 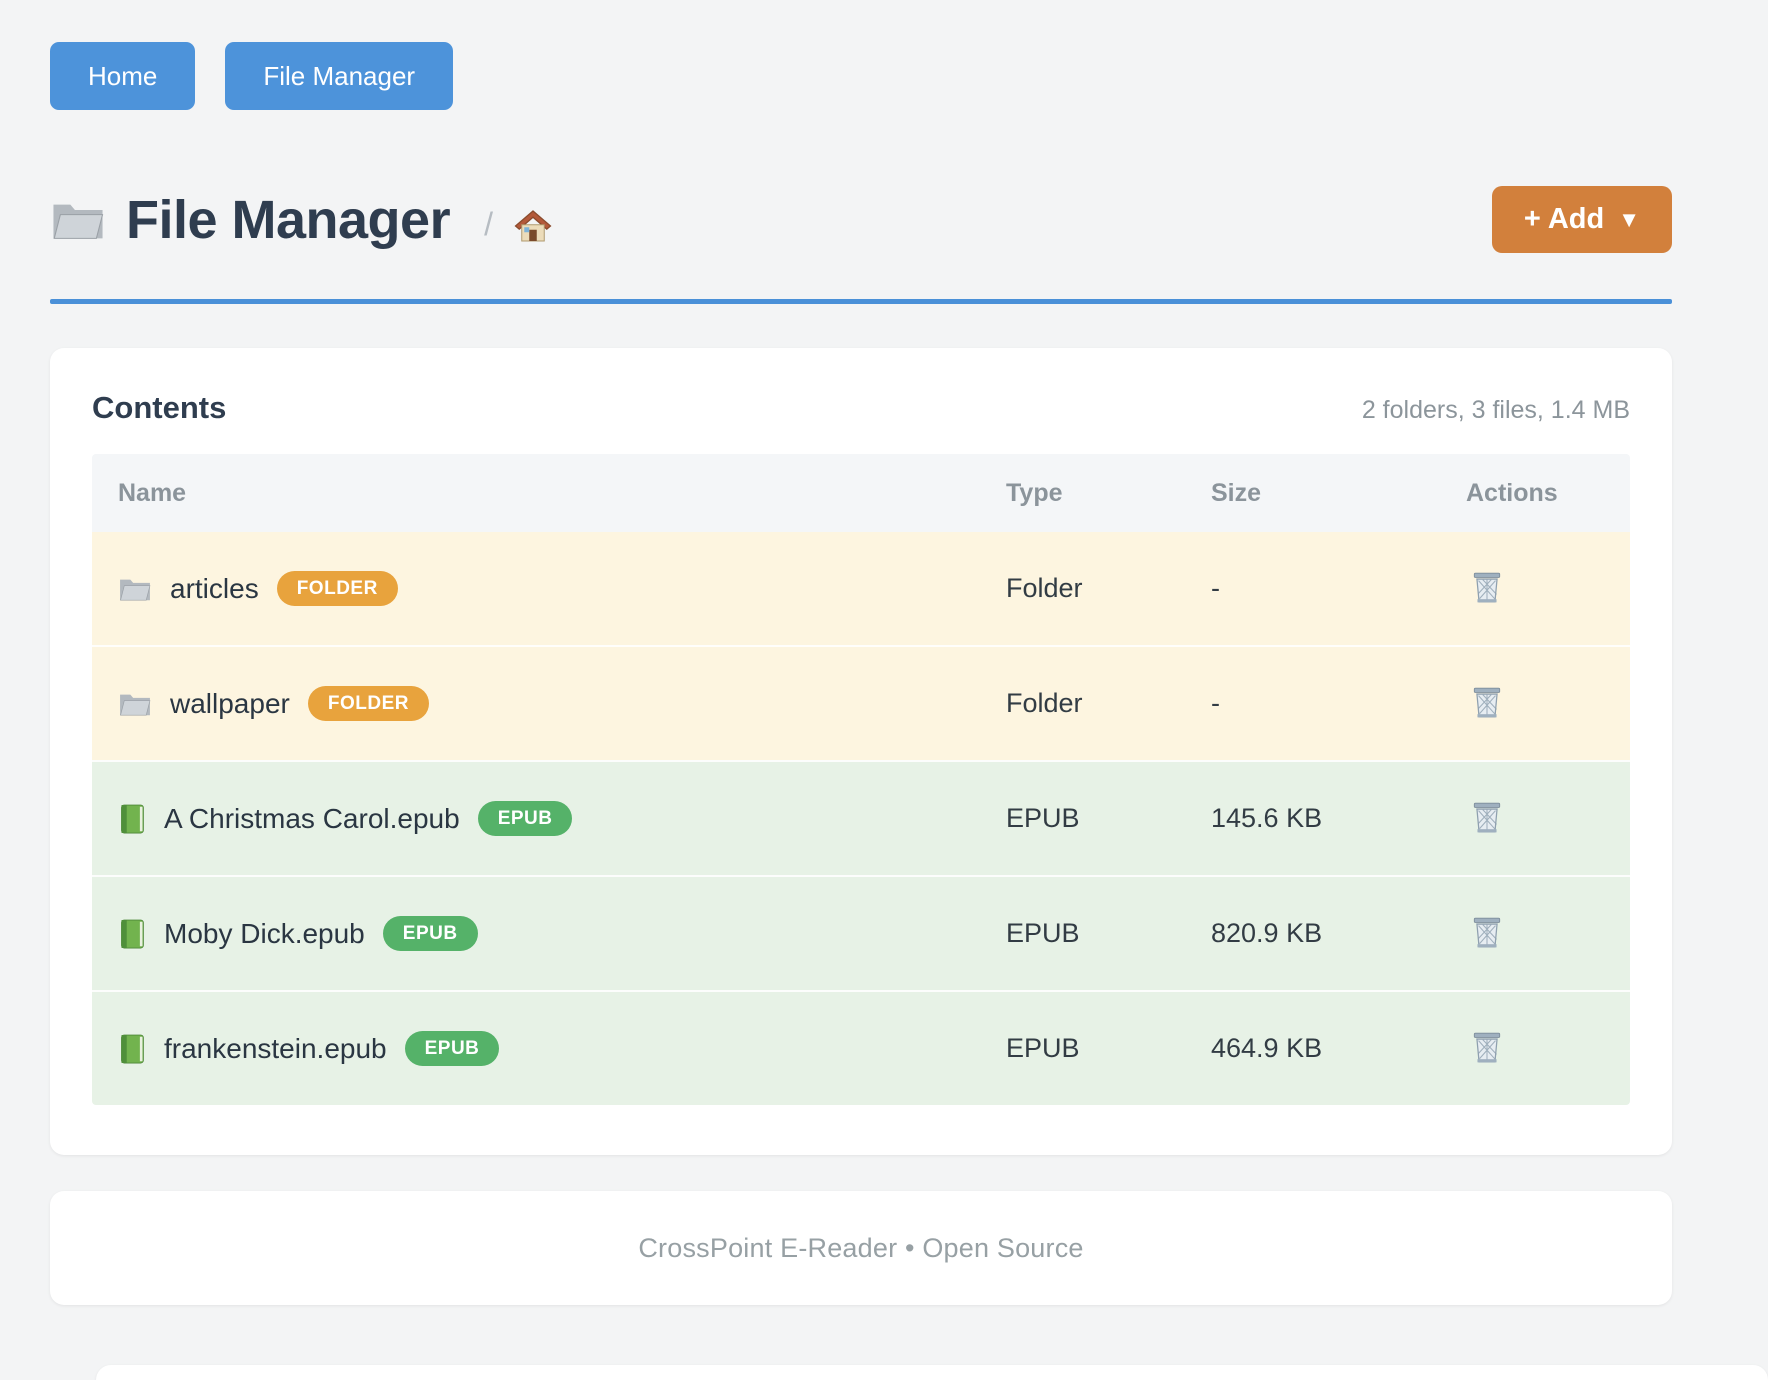 What do you see at coordinates (861, 932) in the screenshot?
I see `table-row: Moby Dick.epub EPUB EPUB 820.9 KB` at bounding box center [861, 932].